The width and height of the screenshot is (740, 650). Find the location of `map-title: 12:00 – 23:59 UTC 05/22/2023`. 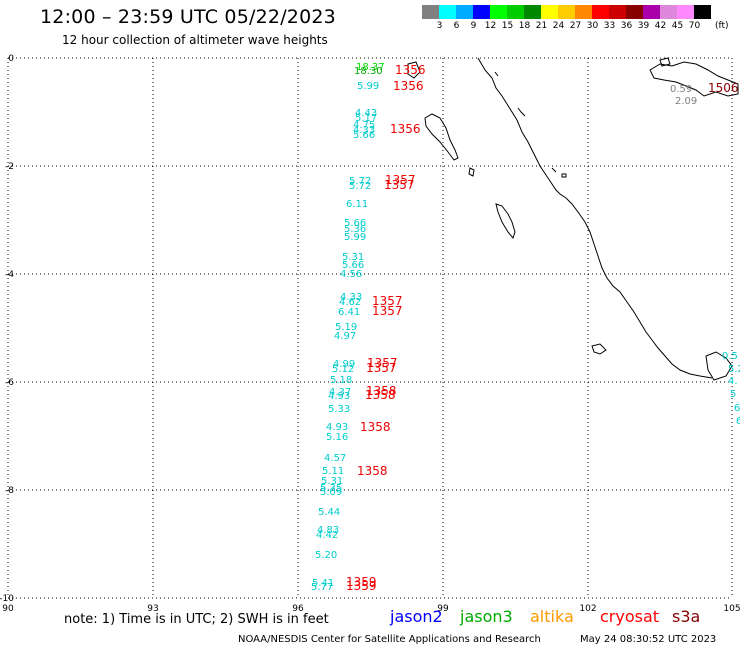

map-title: 12:00 – 23:59 UTC 05/22/2023 is located at coordinates (188, 17).